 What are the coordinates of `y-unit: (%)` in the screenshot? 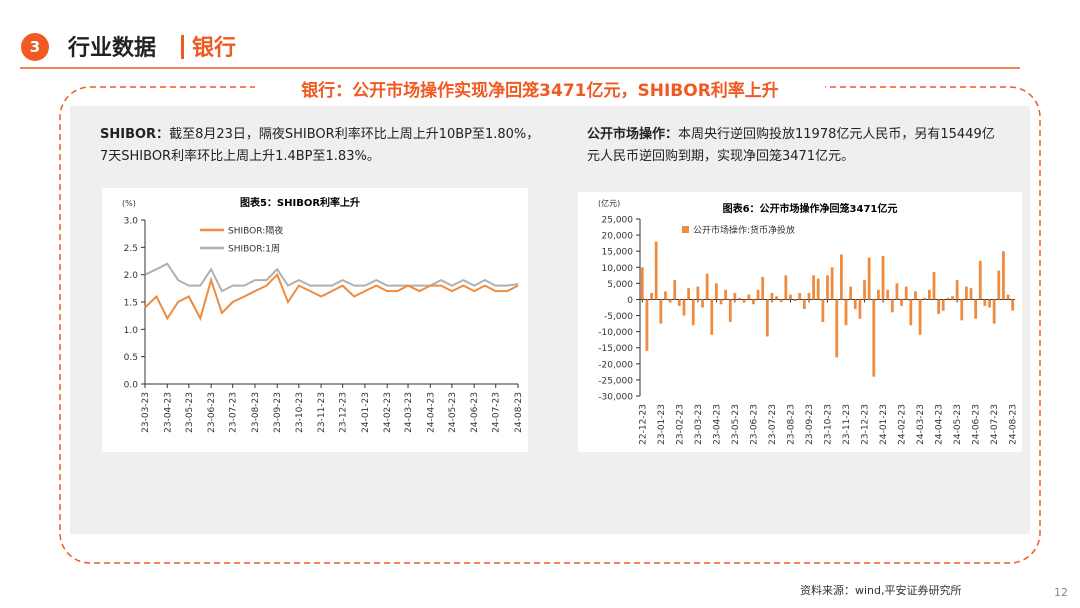 It's located at (129, 203).